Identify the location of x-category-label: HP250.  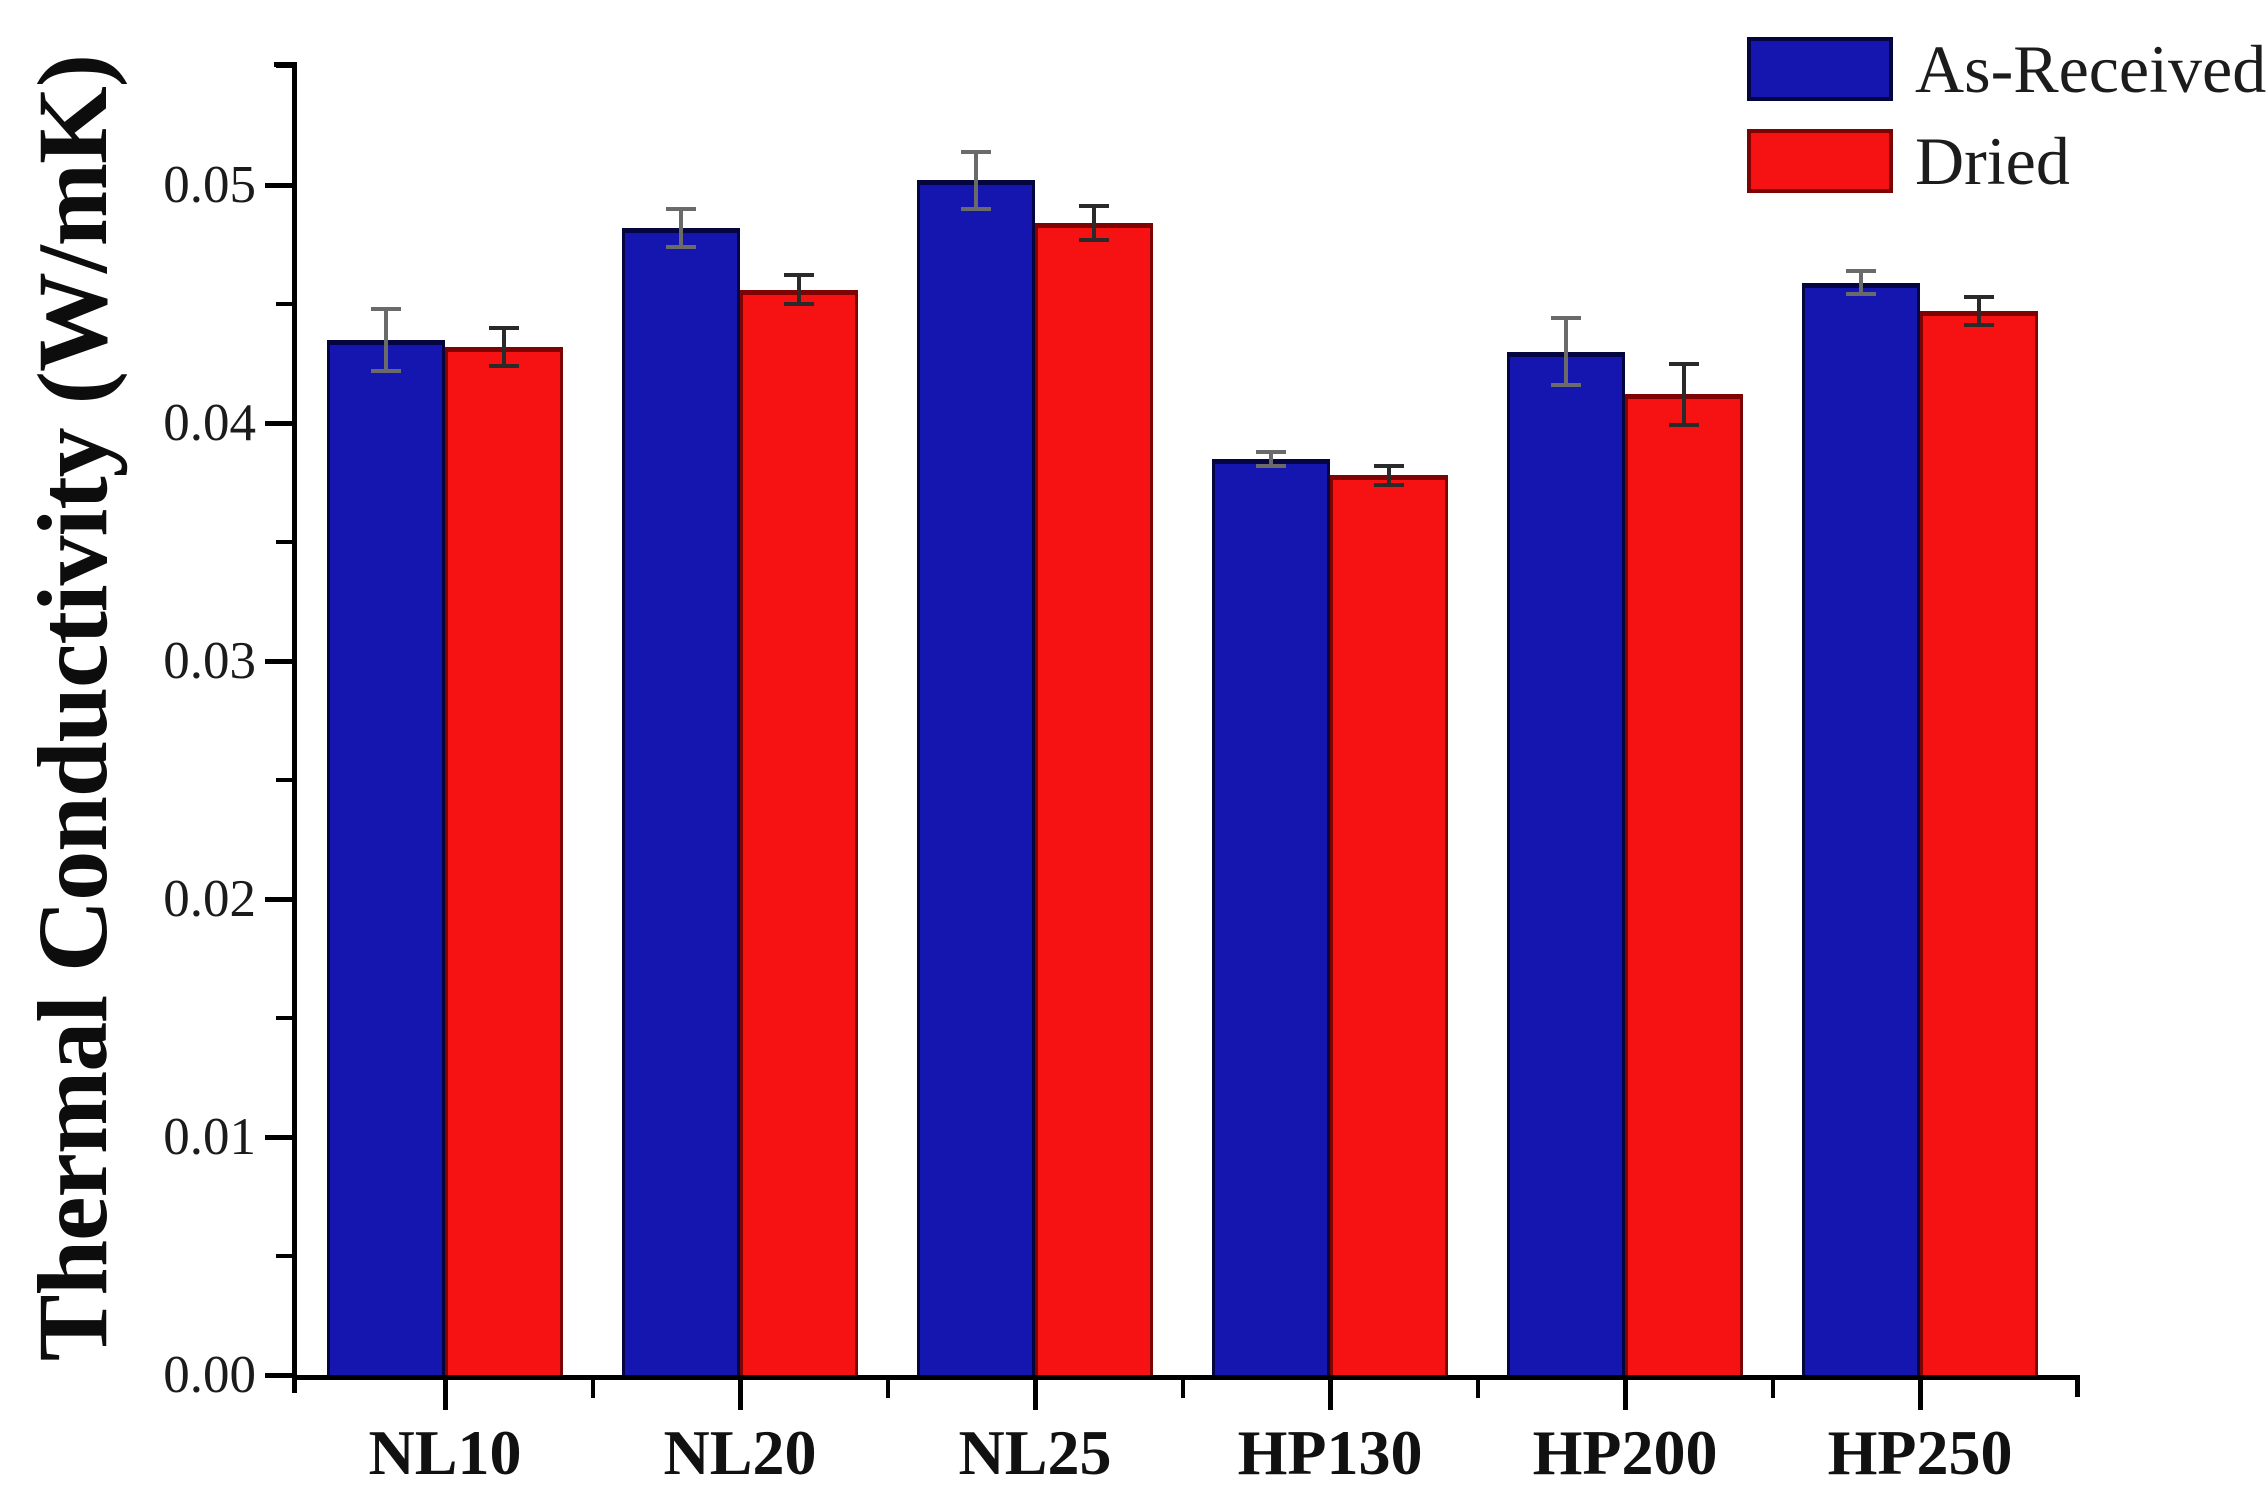
(1920, 1452).